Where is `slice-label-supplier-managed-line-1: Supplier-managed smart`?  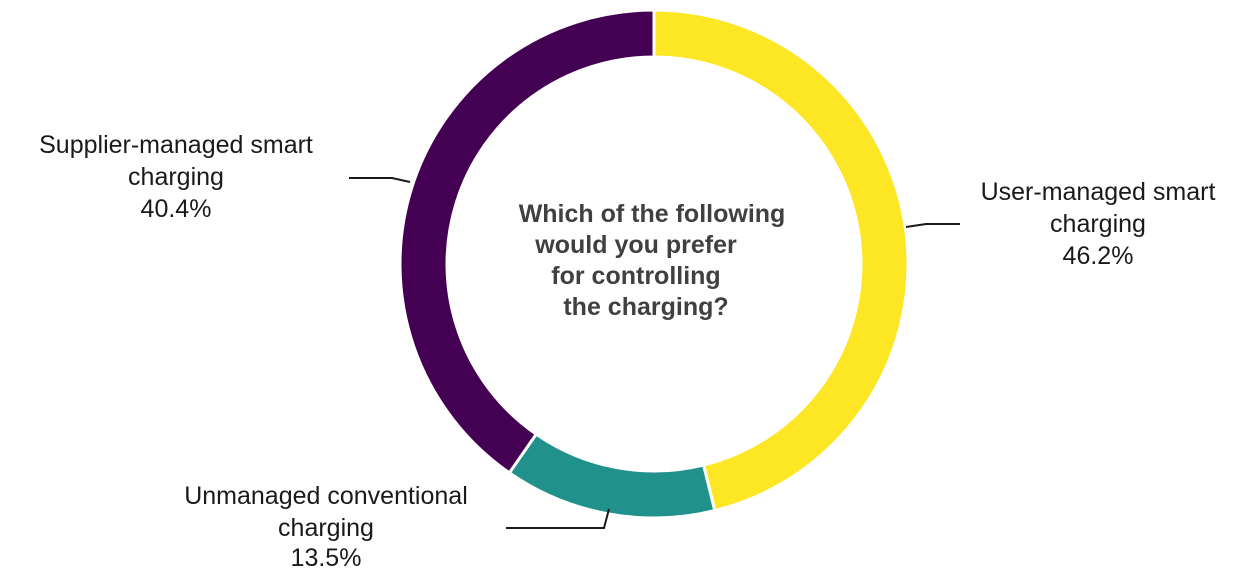
slice-label-supplier-managed-line-1: Supplier-managed smart is located at coordinates (176, 145).